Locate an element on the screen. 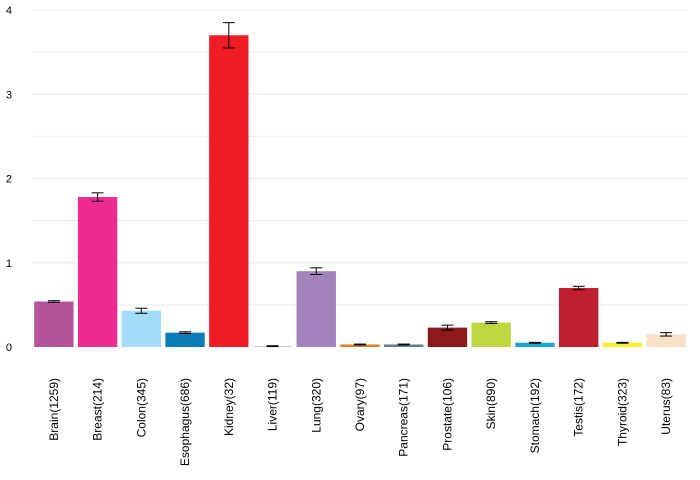 The width and height of the screenshot is (700, 480). x-category-label: Pancreas(171) is located at coordinates (404, 417).